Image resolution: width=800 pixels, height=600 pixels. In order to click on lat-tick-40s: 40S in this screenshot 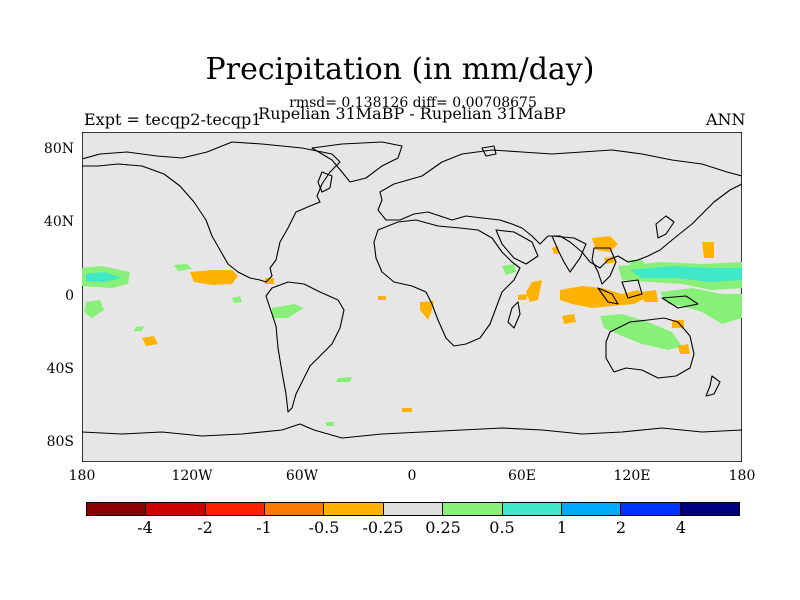, I will do `click(60, 369)`.